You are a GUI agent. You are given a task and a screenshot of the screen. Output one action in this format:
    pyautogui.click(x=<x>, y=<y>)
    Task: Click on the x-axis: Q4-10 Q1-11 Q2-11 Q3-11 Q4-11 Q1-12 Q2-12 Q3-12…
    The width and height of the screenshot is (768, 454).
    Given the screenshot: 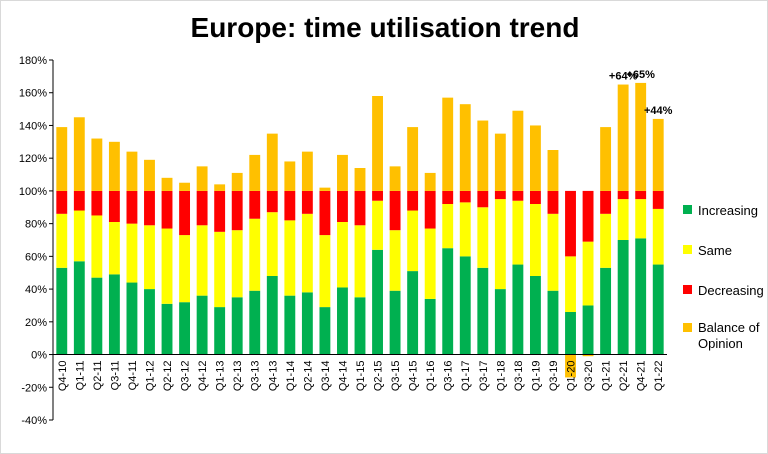 What is the action you would take?
    pyautogui.click(x=360, y=373)
    